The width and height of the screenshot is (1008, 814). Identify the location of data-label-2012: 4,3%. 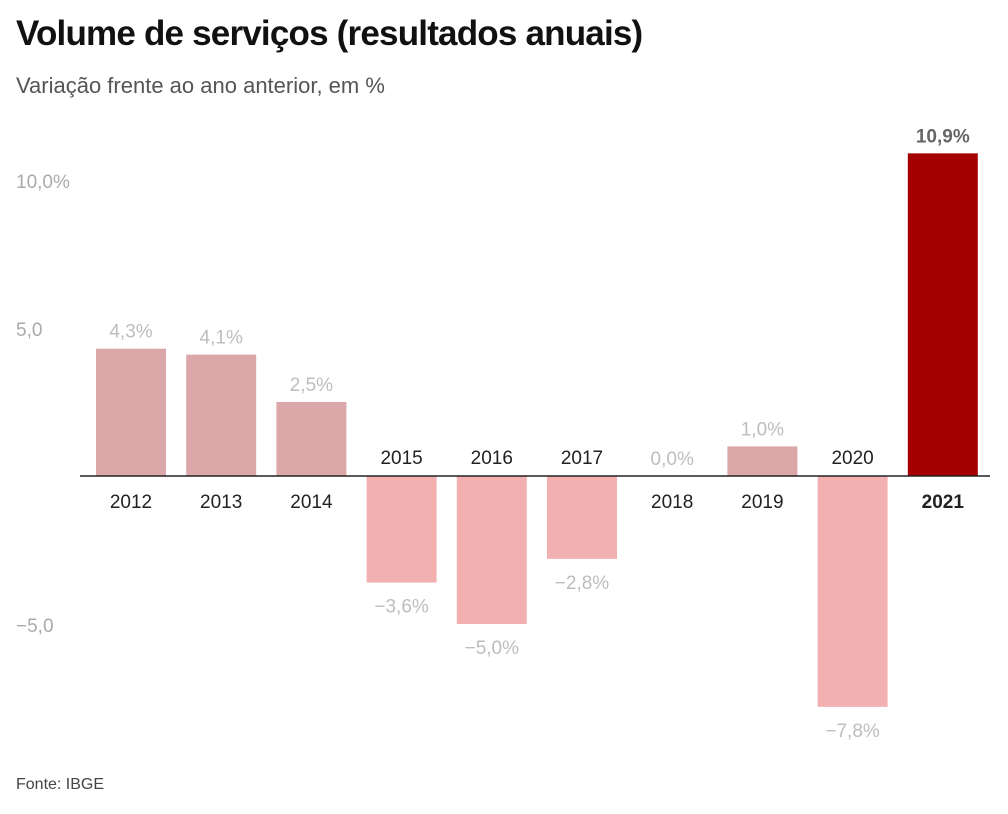
(130, 332).